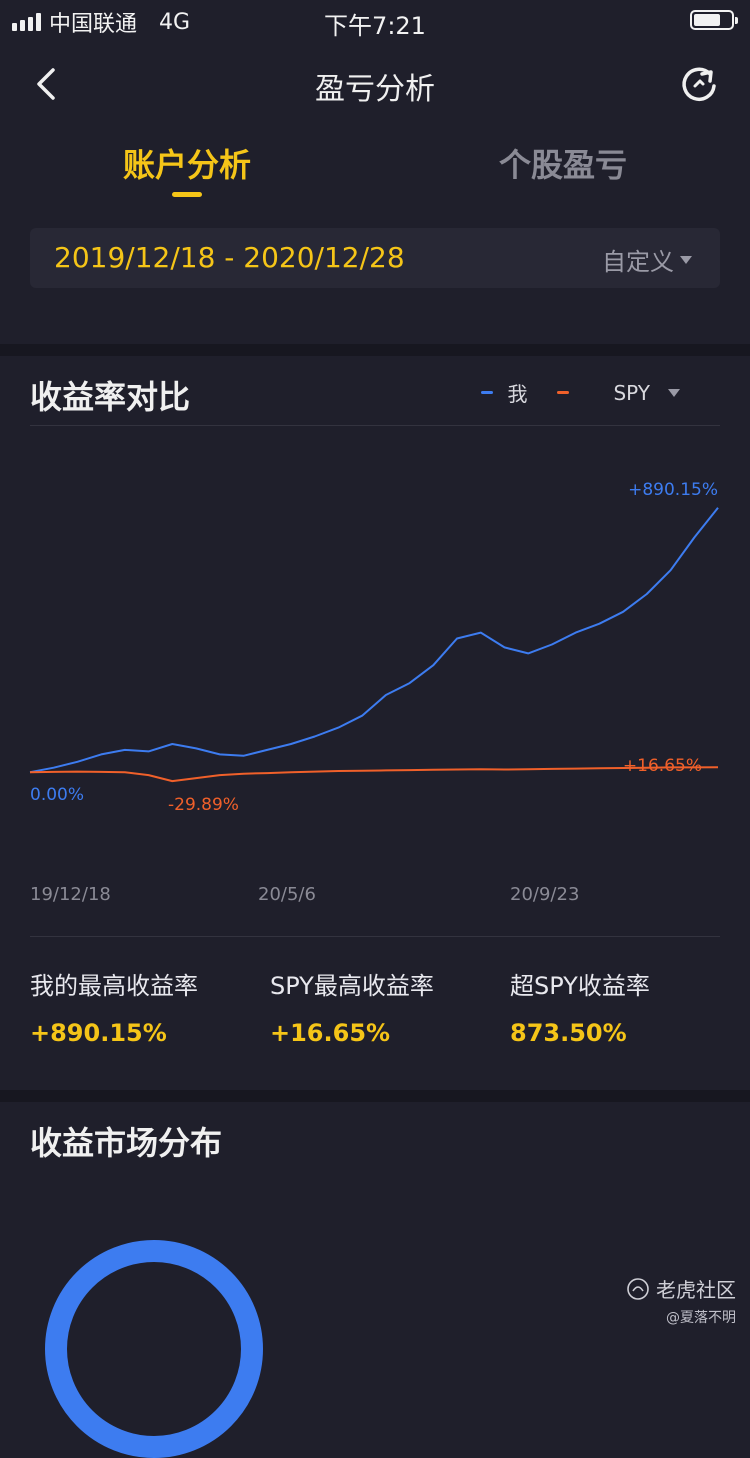  I want to click on date-filter: 2019/12/18 - 2020/12/28 自定义, so click(375, 258).